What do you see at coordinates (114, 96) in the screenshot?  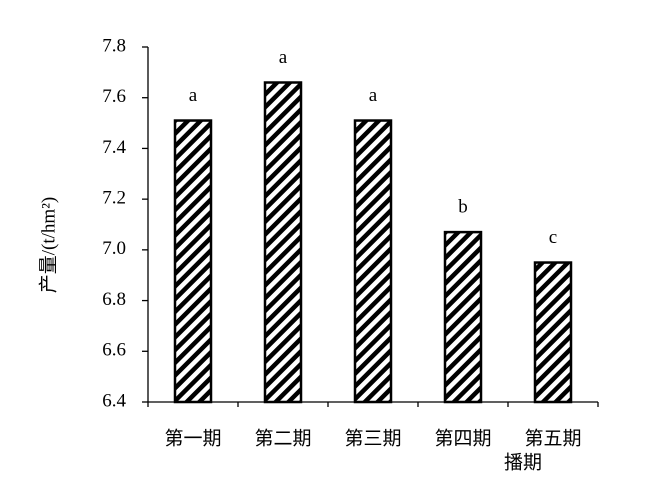 I see `y-tick-label: 7.6` at bounding box center [114, 96].